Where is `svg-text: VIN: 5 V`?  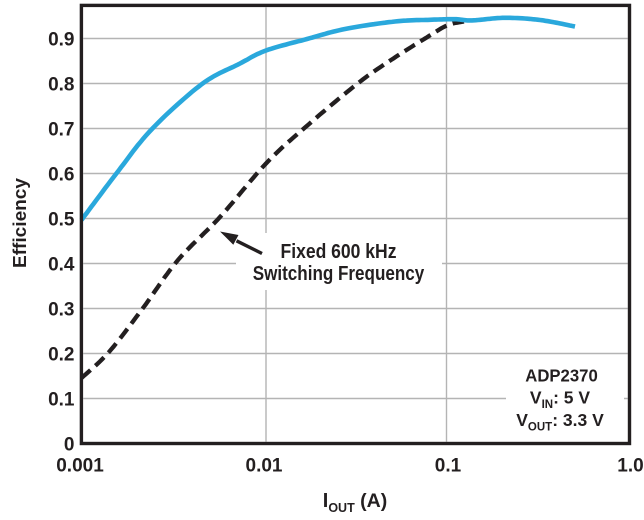 svg-text: VIN: 5 V is located at coordinates (560, 400).